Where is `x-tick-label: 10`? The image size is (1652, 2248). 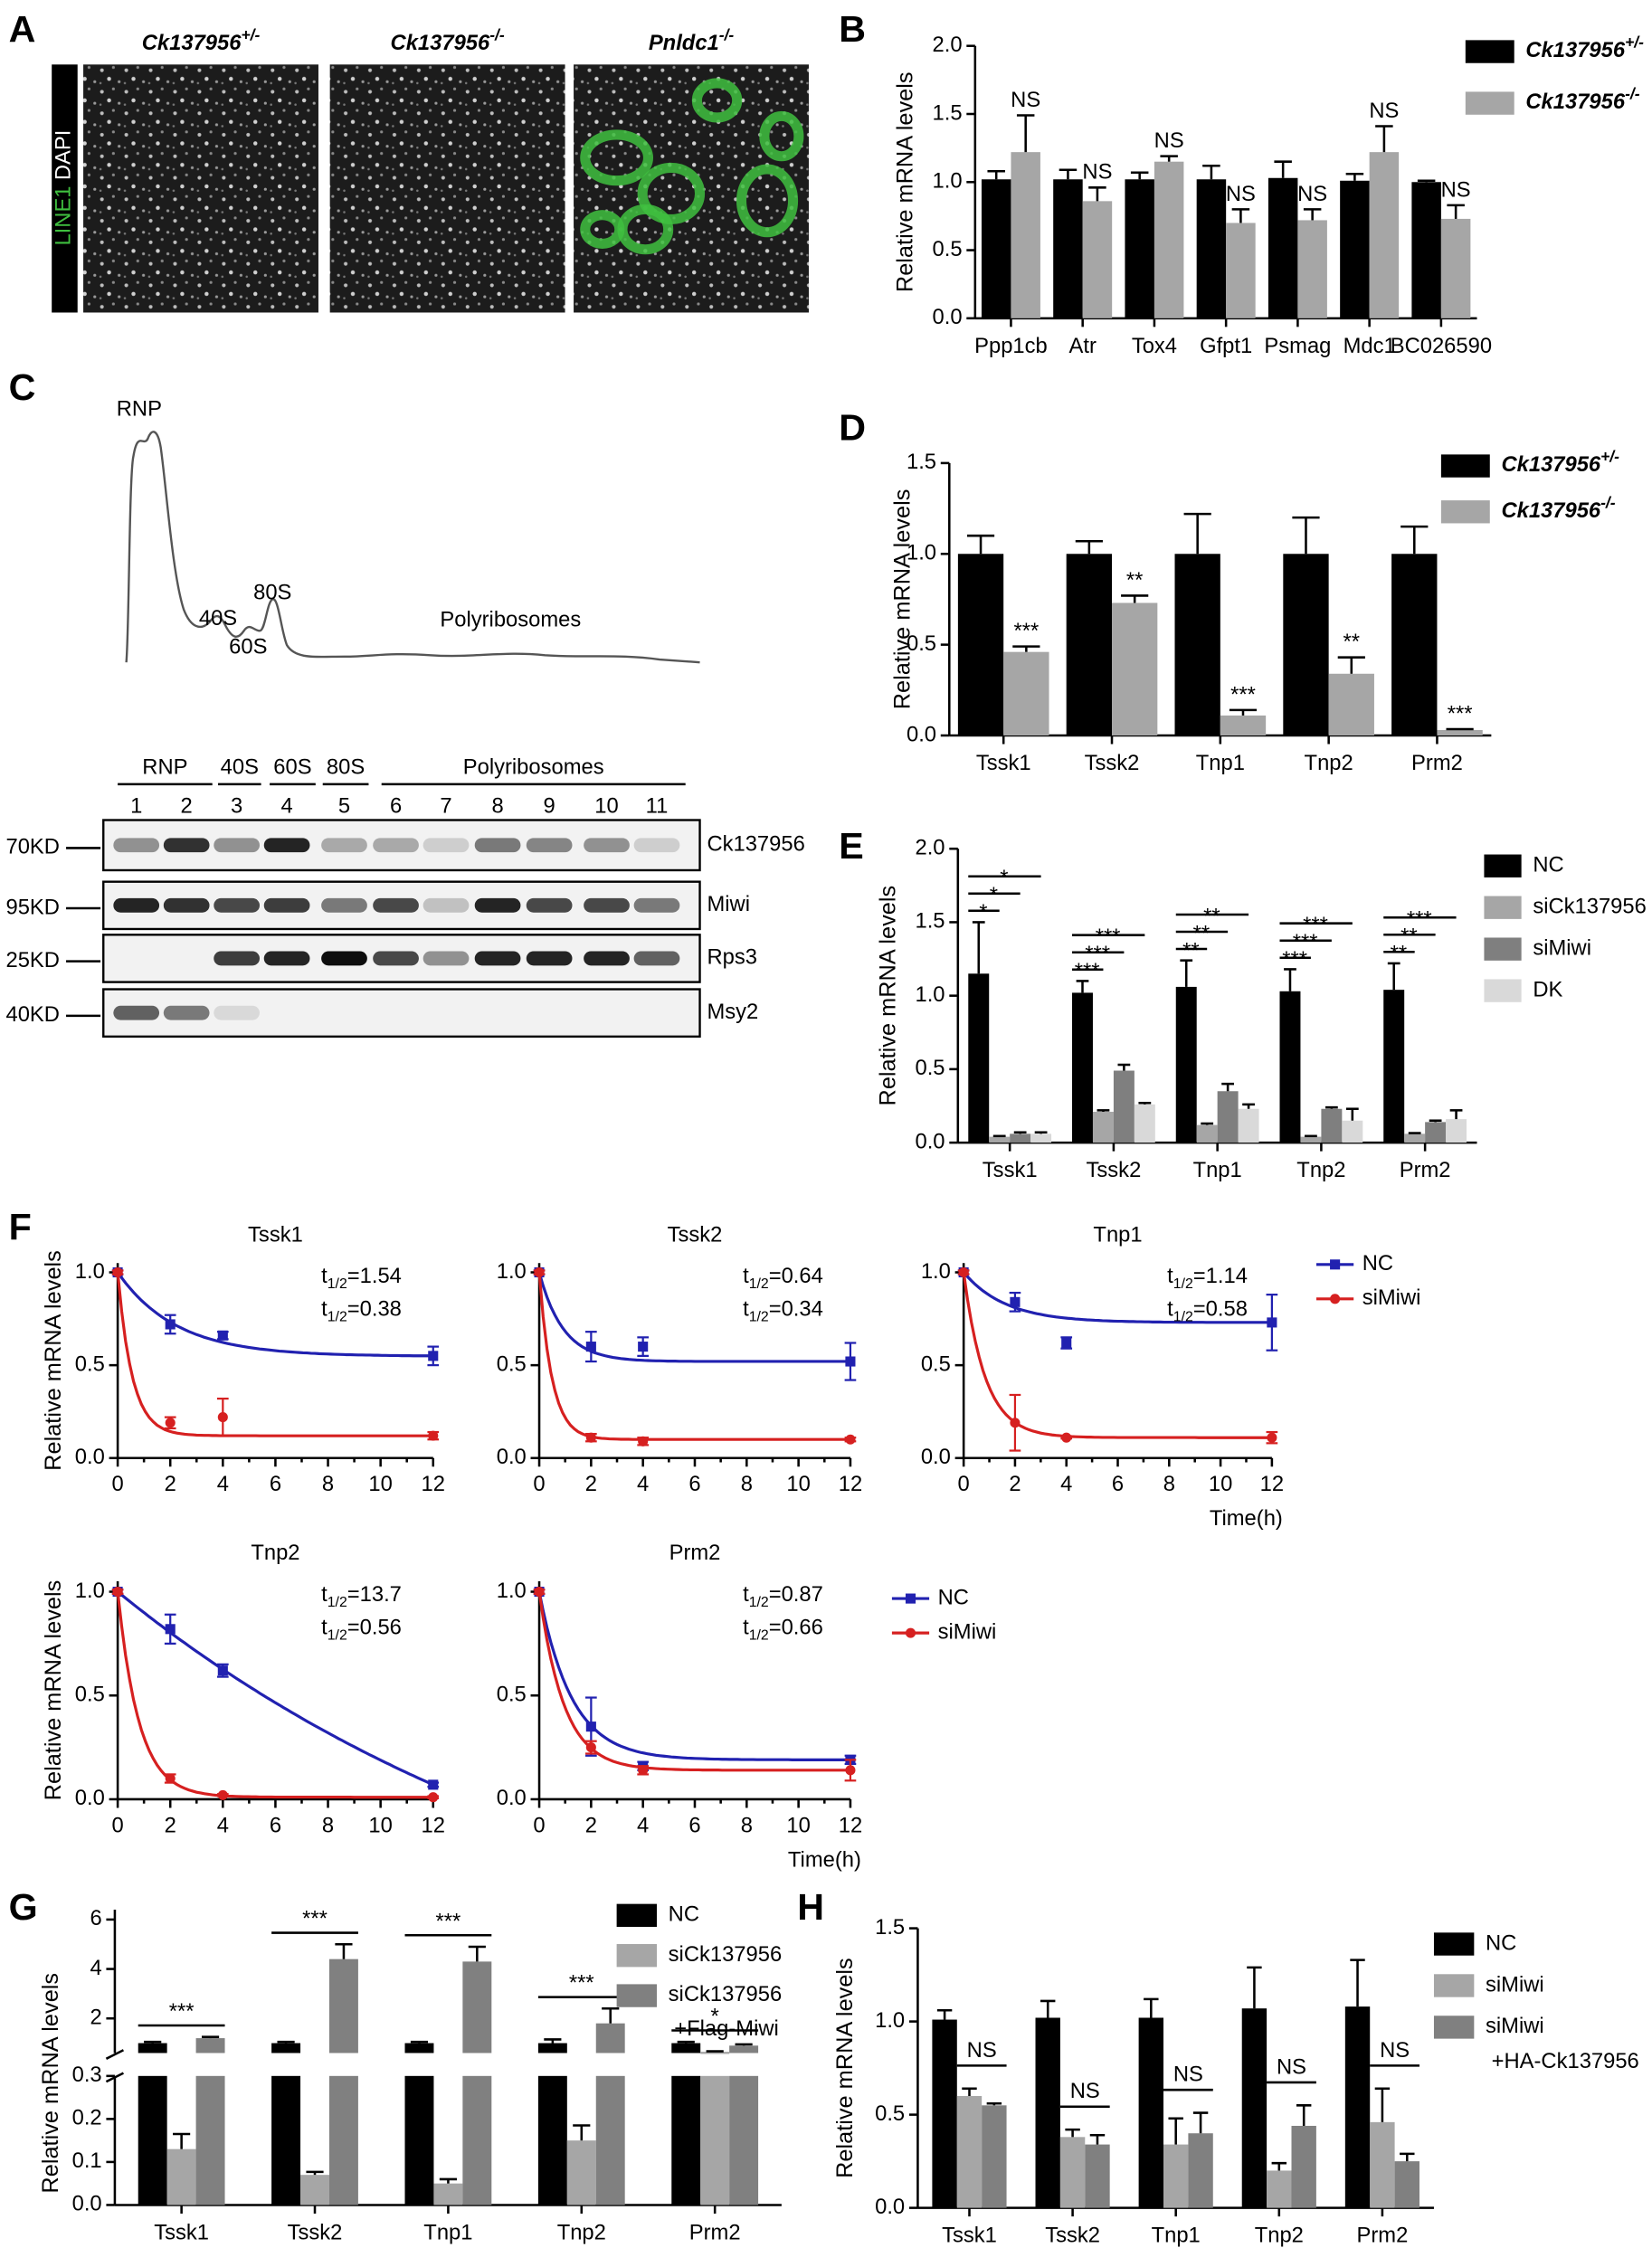 x-tick-label: 10 is located at coordinates (798, 1484).